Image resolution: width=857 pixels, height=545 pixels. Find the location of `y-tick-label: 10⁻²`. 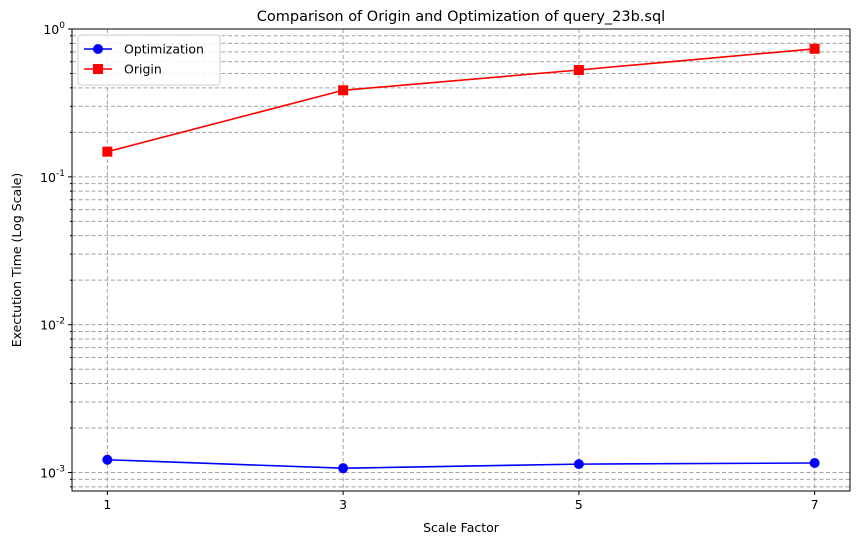

y-tick-label: 10⁻² is located at coordinates (52, 325).